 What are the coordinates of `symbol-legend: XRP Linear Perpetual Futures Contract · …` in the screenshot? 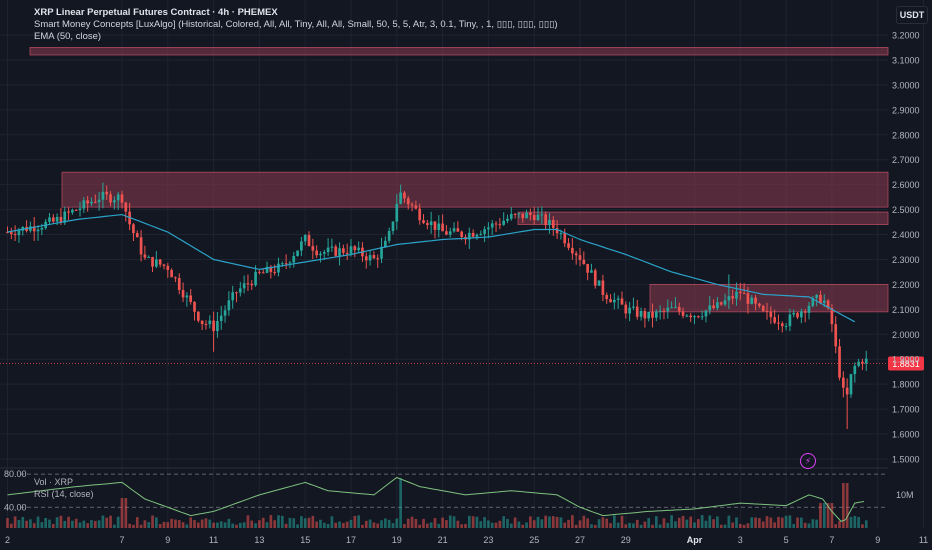 It's located at (156, 12).